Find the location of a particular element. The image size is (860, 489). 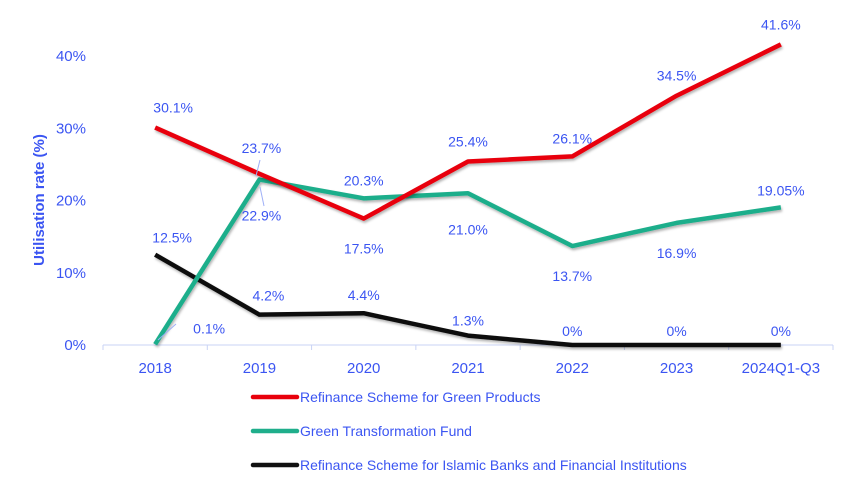

data-label: 17.5% is located at coordinates (364, 249).